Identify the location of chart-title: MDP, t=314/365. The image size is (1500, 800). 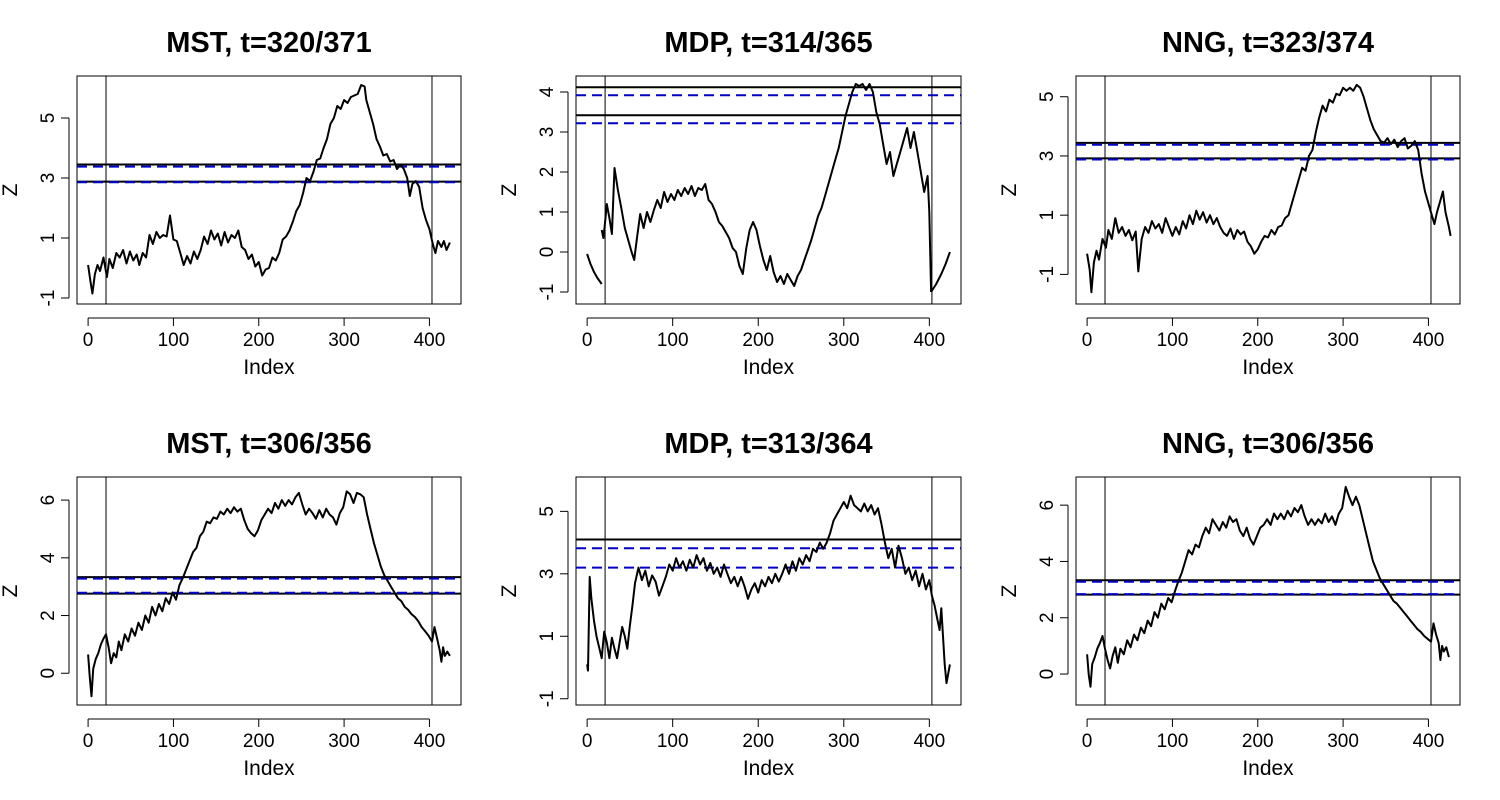
(768, 43).